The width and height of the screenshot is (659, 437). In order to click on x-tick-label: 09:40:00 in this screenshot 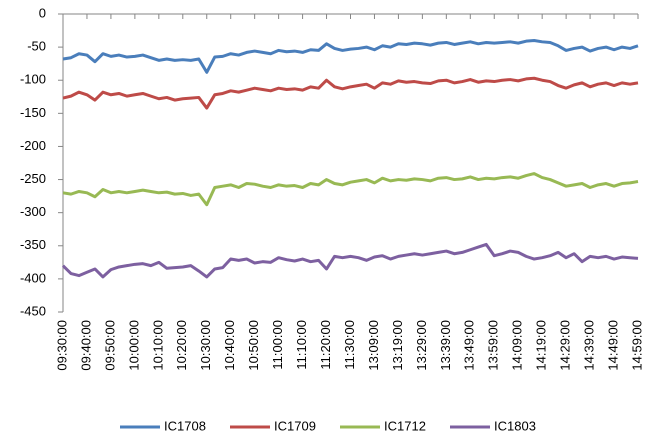, I will do `click(85, 345)`.